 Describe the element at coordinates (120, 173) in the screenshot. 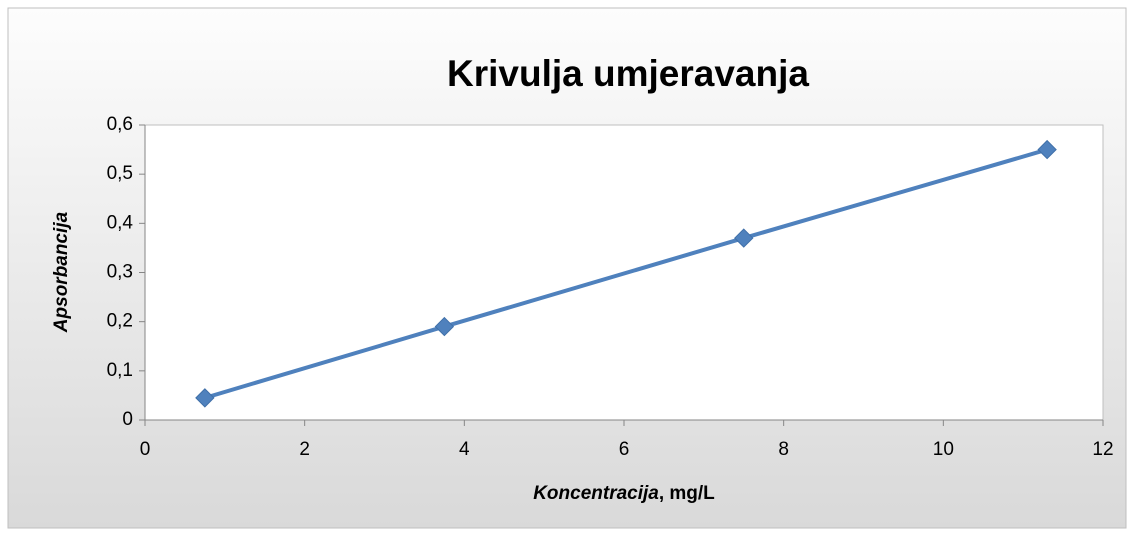

I see `y-tick-label: 0,5` at that location.